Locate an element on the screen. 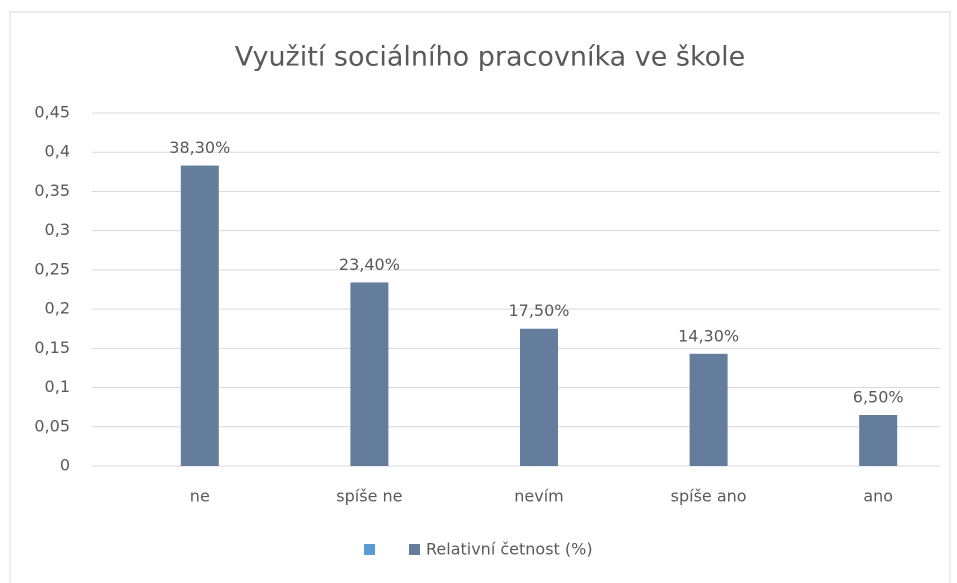 Image resolution: width=957 pixels, height=583 pixels. y-tick-label: 0,25 is located at coordinates (52, 268).